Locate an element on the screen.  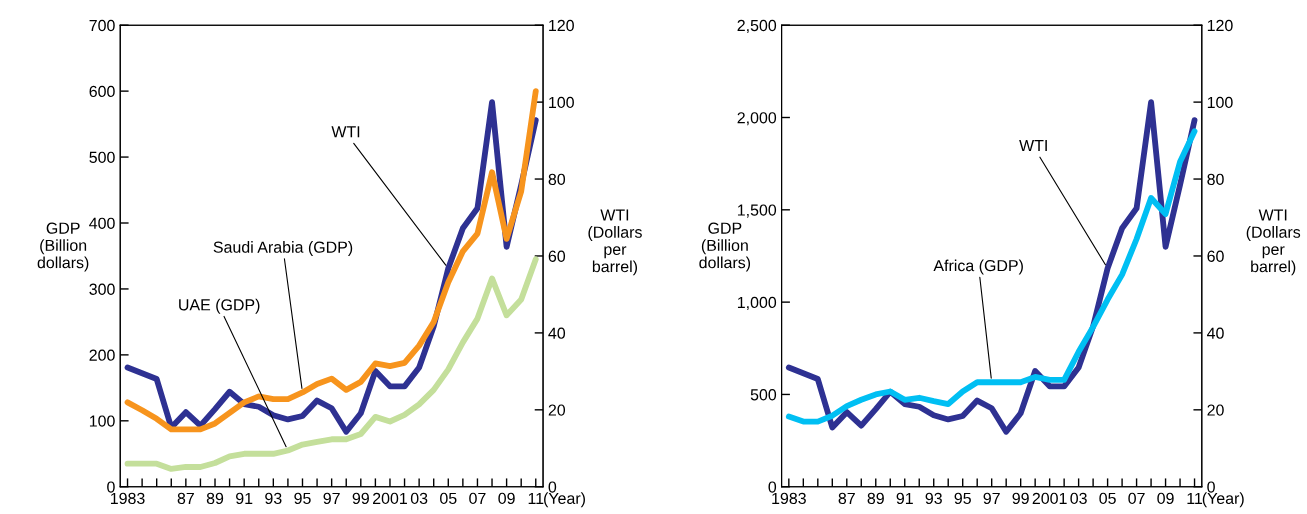
y-tick-label: 400 is located at coordinates (102, 223).